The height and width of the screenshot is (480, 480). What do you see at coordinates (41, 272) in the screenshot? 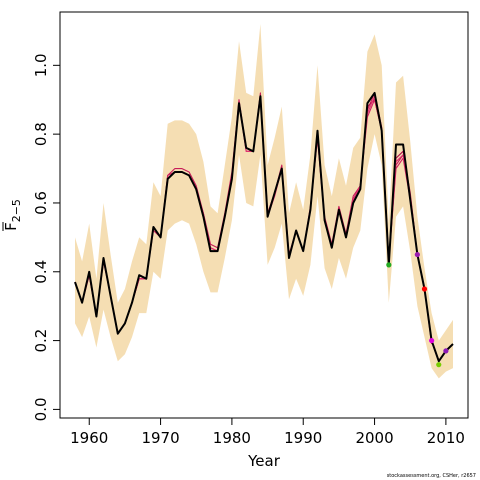
I see `y-tick-label: 0.4` at bounding box center [41, 272].